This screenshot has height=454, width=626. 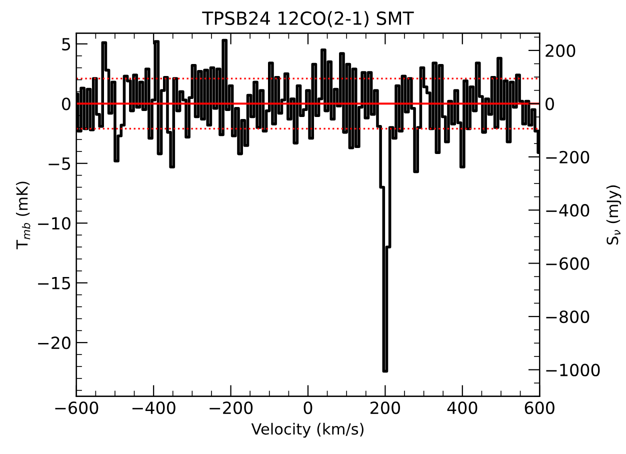 I want to click on x-tick-label: 200, so click(x=385, y=407).